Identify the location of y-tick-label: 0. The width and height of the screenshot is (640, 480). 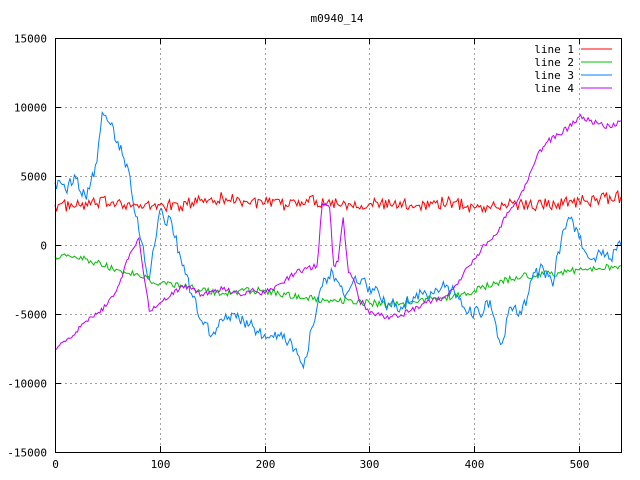
(43, 246).